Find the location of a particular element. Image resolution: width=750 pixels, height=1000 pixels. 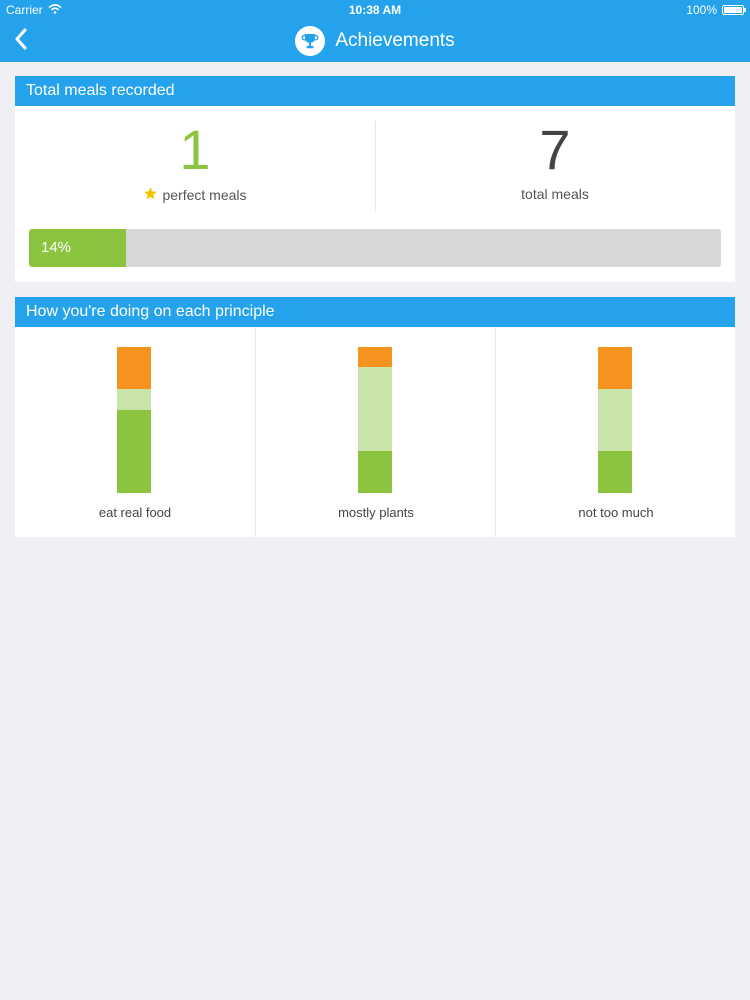

nav-bar: Achievements is located at coordinates (375, 41).